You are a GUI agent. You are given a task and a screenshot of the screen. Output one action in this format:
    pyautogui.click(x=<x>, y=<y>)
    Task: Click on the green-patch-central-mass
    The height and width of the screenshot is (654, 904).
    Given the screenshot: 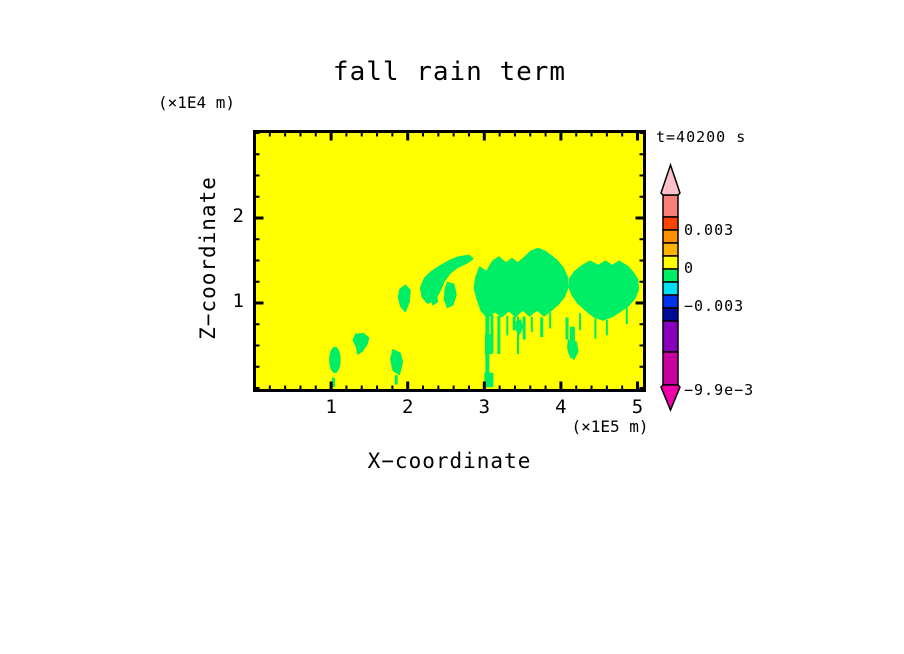 What is the action you would take?
    pyautogui.click(x=521, y=283)
    